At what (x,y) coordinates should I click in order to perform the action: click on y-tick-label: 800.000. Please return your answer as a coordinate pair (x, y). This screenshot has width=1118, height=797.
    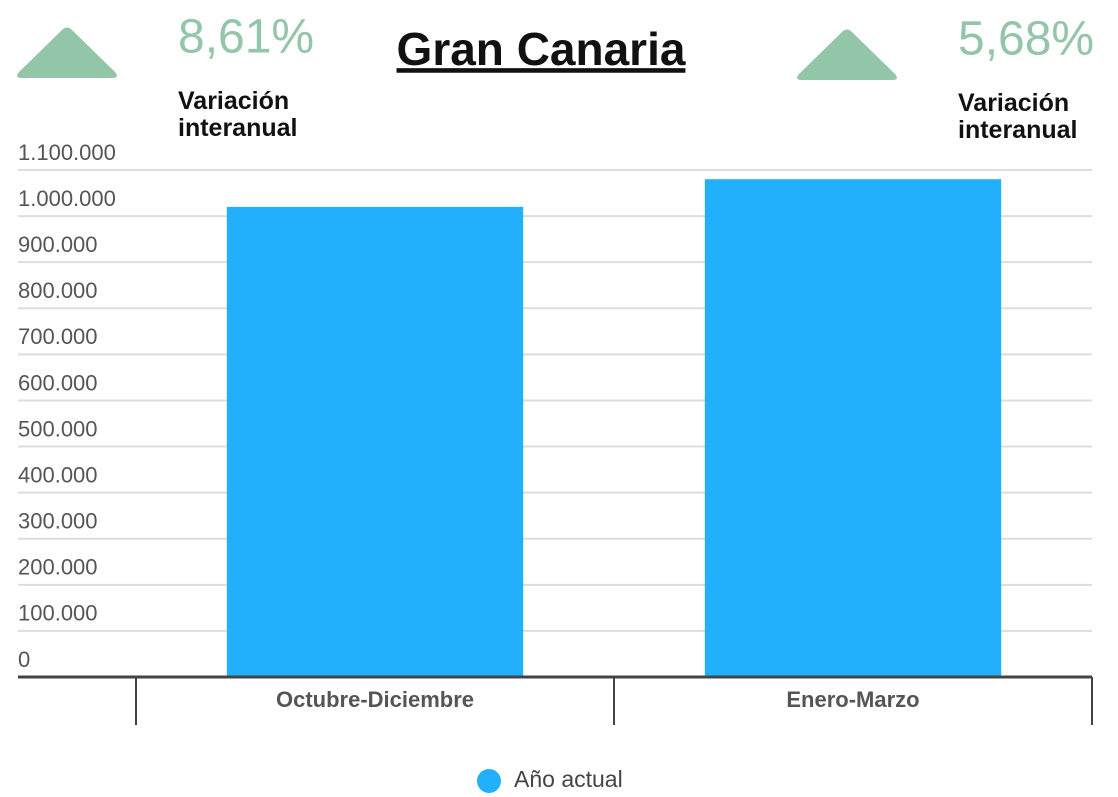
    Looking at the image, I should click on (58, 290).